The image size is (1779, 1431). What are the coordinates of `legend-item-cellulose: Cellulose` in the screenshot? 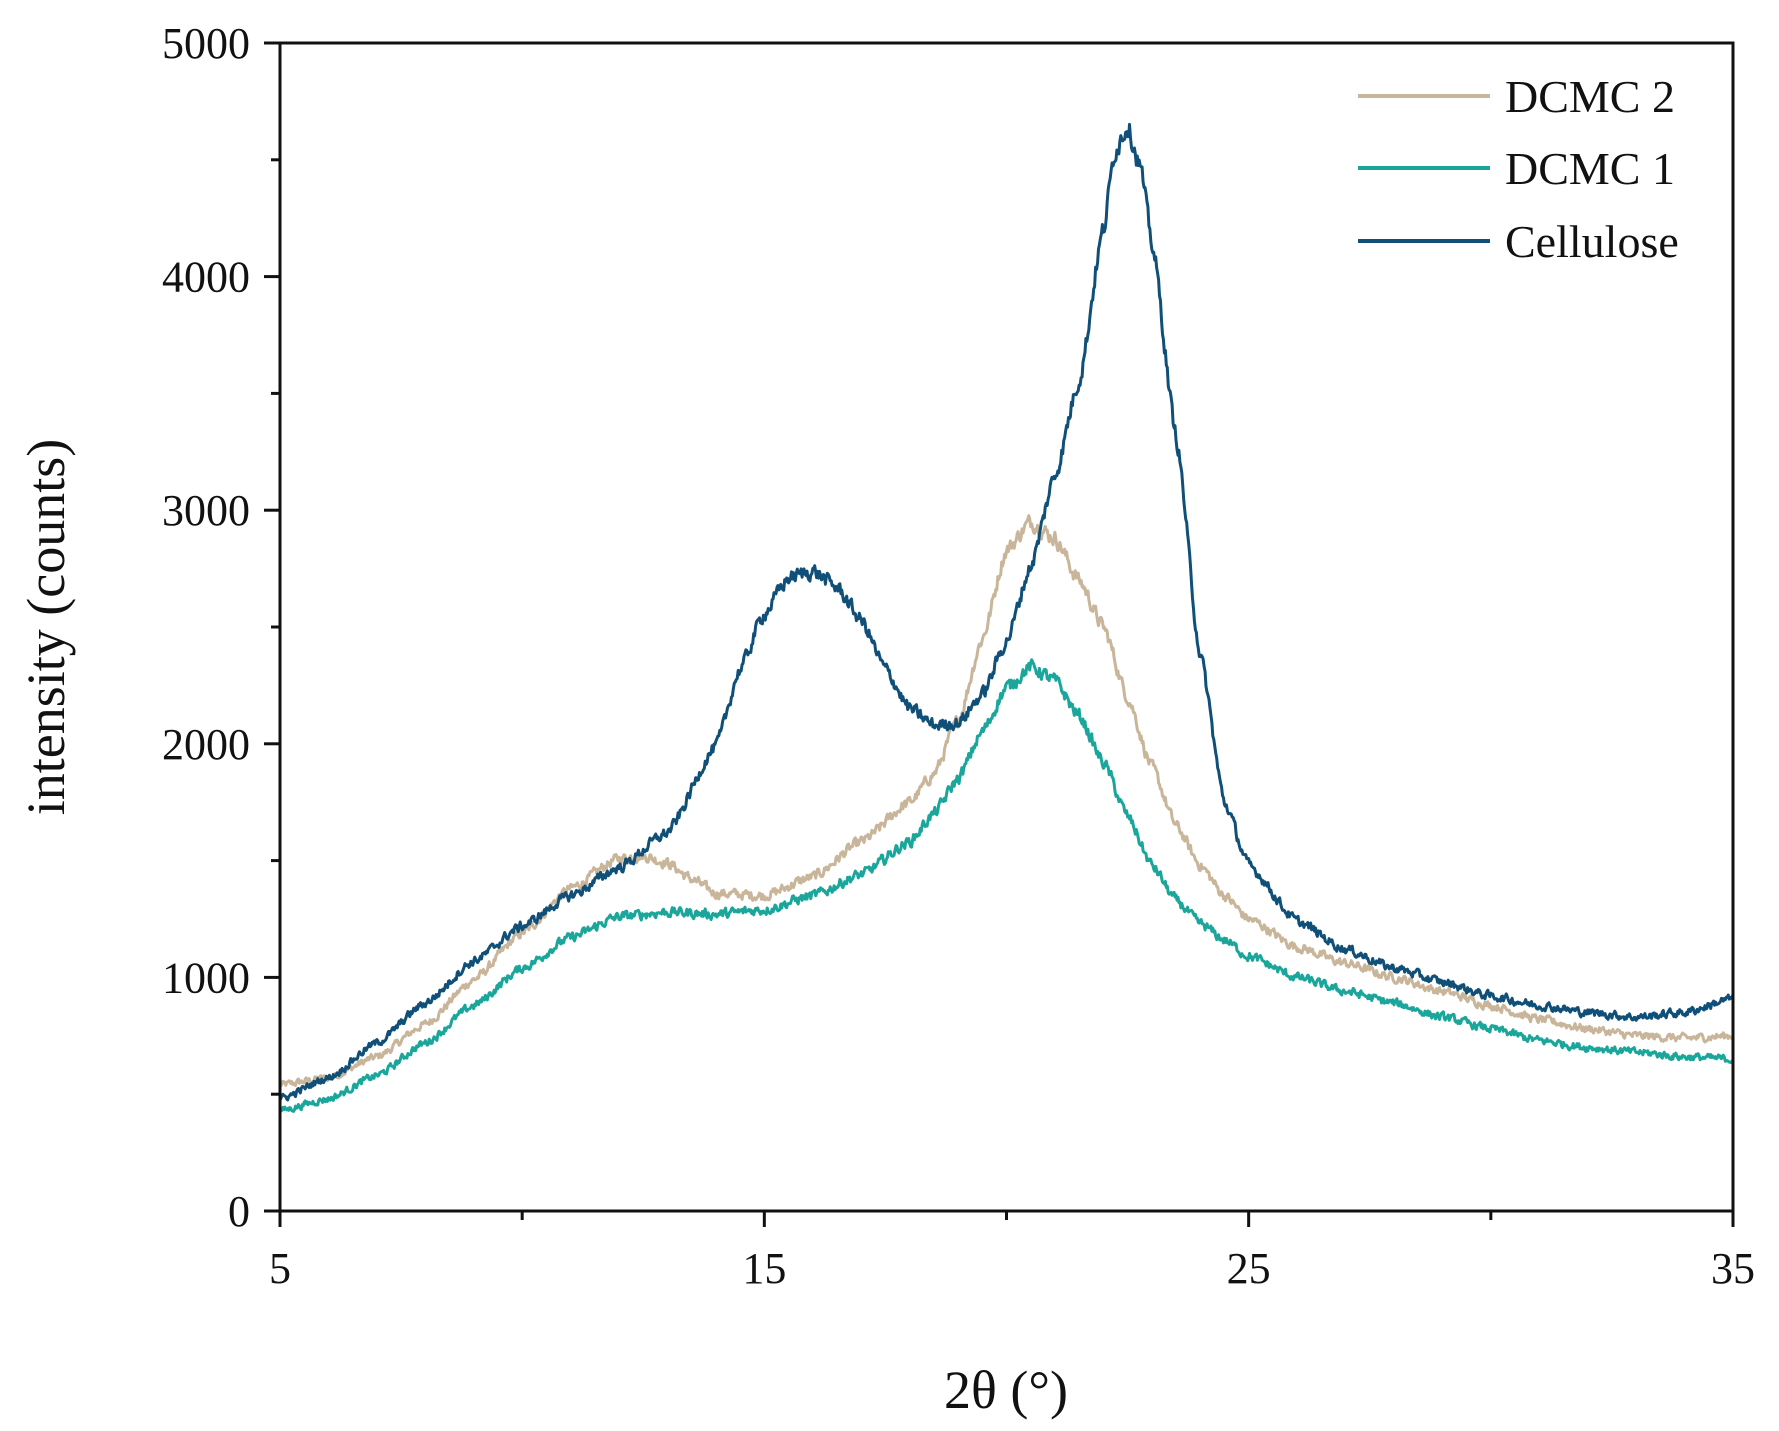 It's located at (1518, 241).